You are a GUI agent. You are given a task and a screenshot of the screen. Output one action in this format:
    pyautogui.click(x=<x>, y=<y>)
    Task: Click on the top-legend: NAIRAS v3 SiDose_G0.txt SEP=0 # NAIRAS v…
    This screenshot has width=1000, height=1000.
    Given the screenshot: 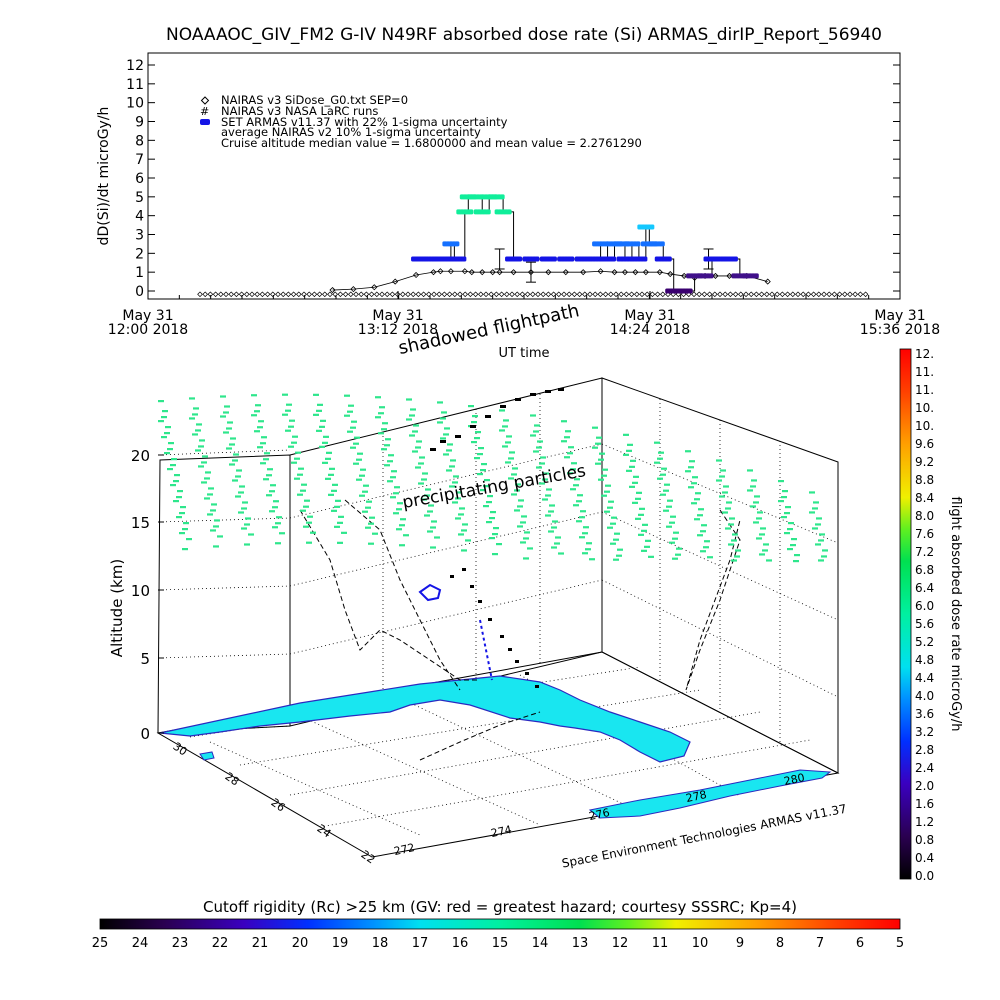 What is the action you would take?
    pyautogui.click(x=421, y=121)
    